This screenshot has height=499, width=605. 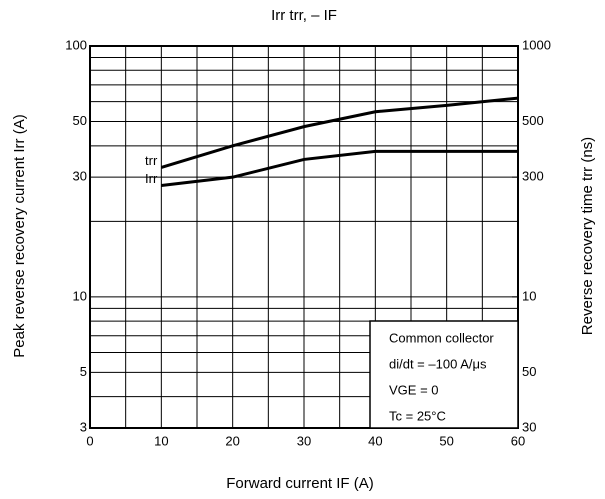 What do you see at coordinates (414, 389) in the screenshot?
I see `annotation-text: VGE = 0` at bounding box center [414, 389].